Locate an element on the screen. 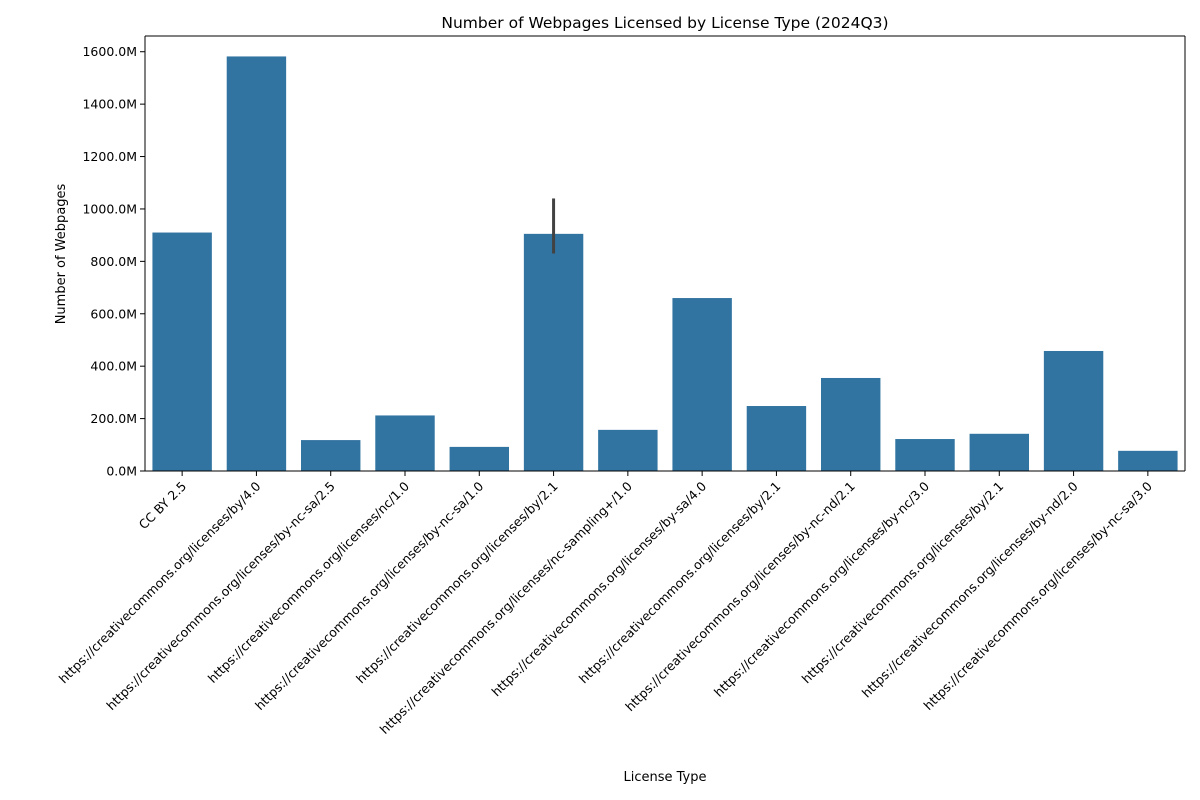 The width and height of the screenshot is (1200, 800). y-tick-label: 600.0M is located at coordinates (113, 313).